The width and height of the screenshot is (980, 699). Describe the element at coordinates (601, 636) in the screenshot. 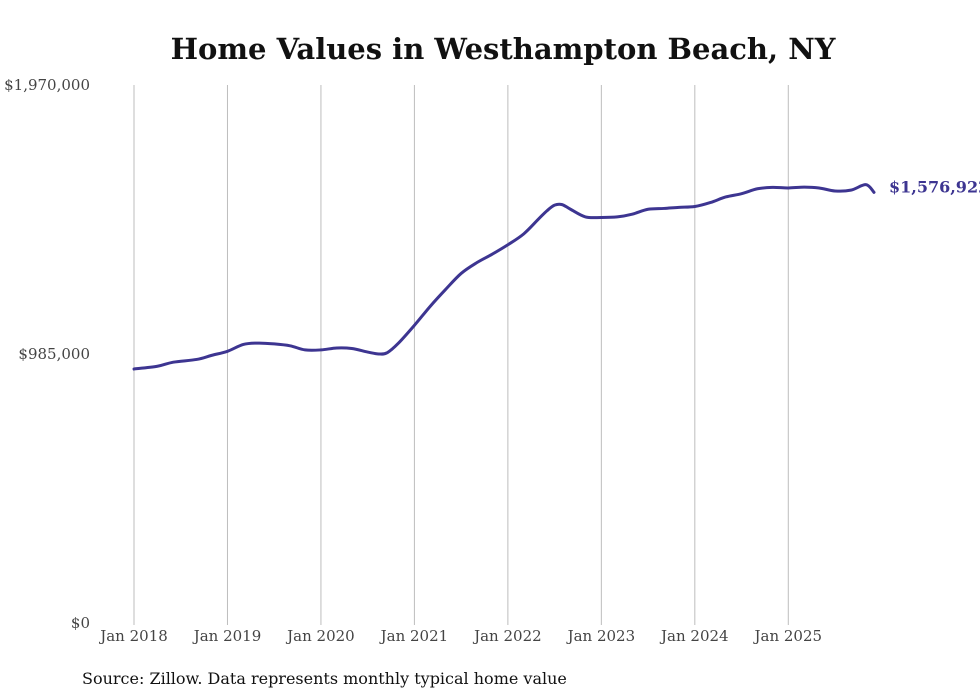

I see `x-tick-label-5: Jan 2023` at that location.